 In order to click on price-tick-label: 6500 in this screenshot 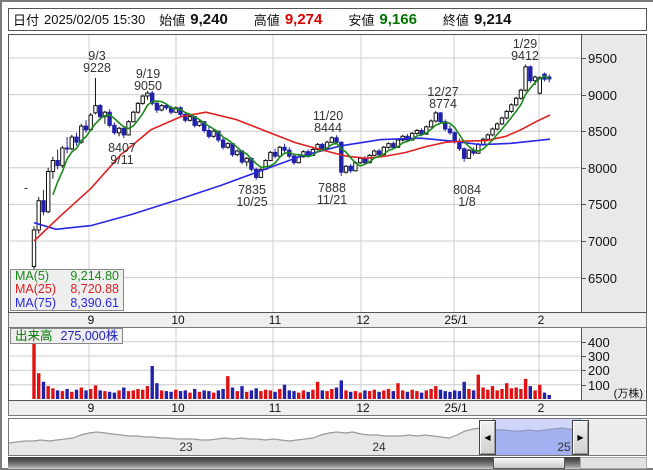, I will do `click(602, 278)`.